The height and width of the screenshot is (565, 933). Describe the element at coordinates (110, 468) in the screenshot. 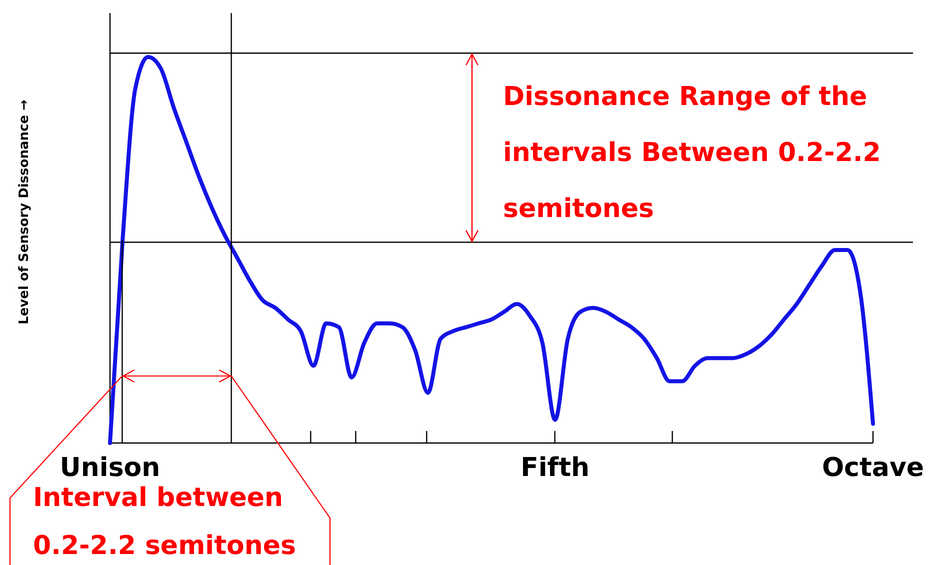

I see `x-tick-label: Unison` at that location.